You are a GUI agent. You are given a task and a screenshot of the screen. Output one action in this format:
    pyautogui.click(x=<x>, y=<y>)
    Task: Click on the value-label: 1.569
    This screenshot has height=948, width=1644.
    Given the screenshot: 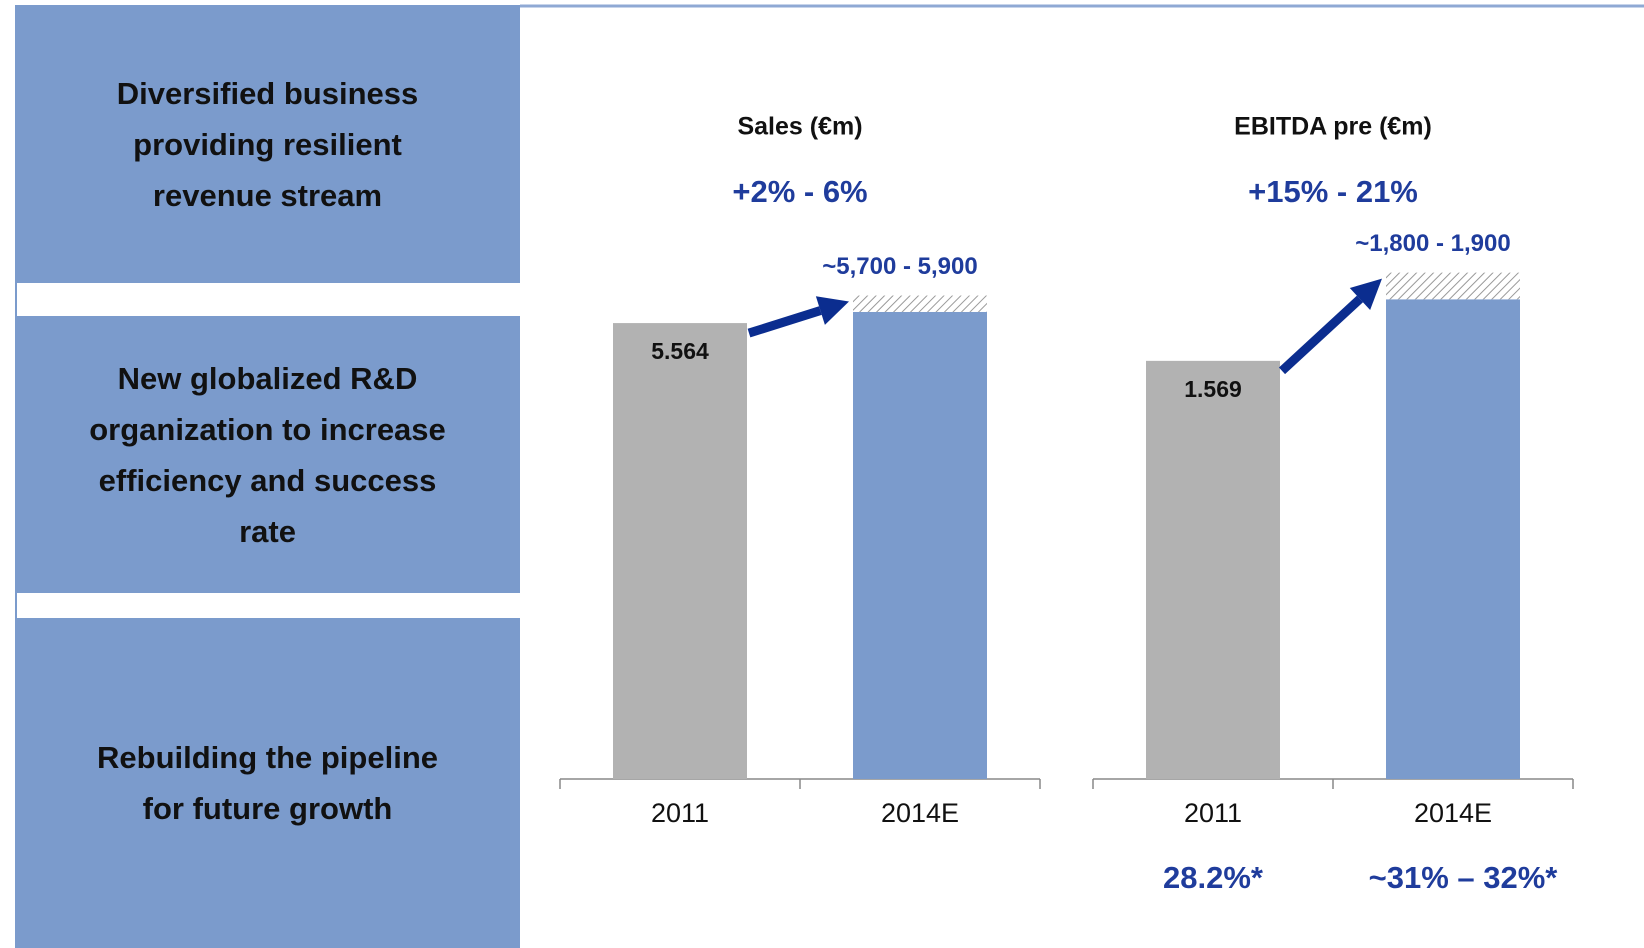 What is the action you would take?
    pyautogui.click(x=1213, y=389)
    